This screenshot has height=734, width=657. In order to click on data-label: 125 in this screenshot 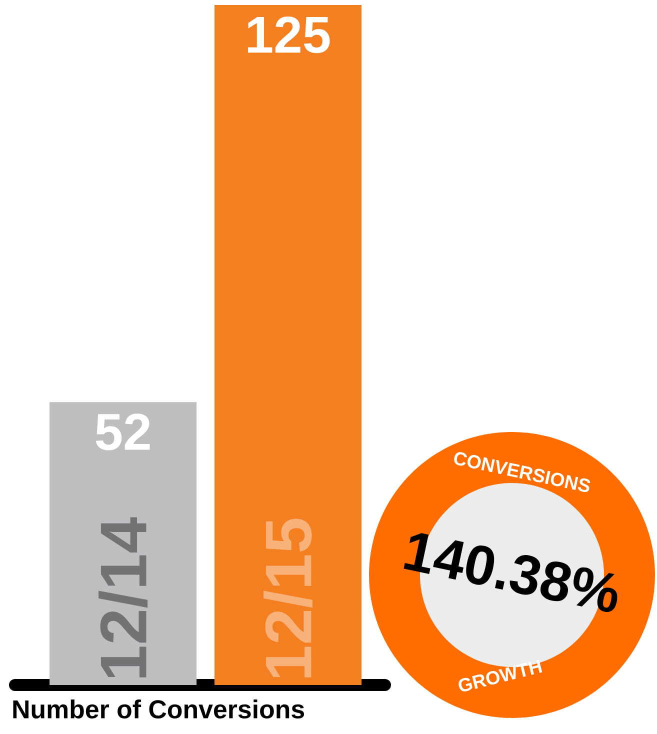, I will do `click(289, 35)`.